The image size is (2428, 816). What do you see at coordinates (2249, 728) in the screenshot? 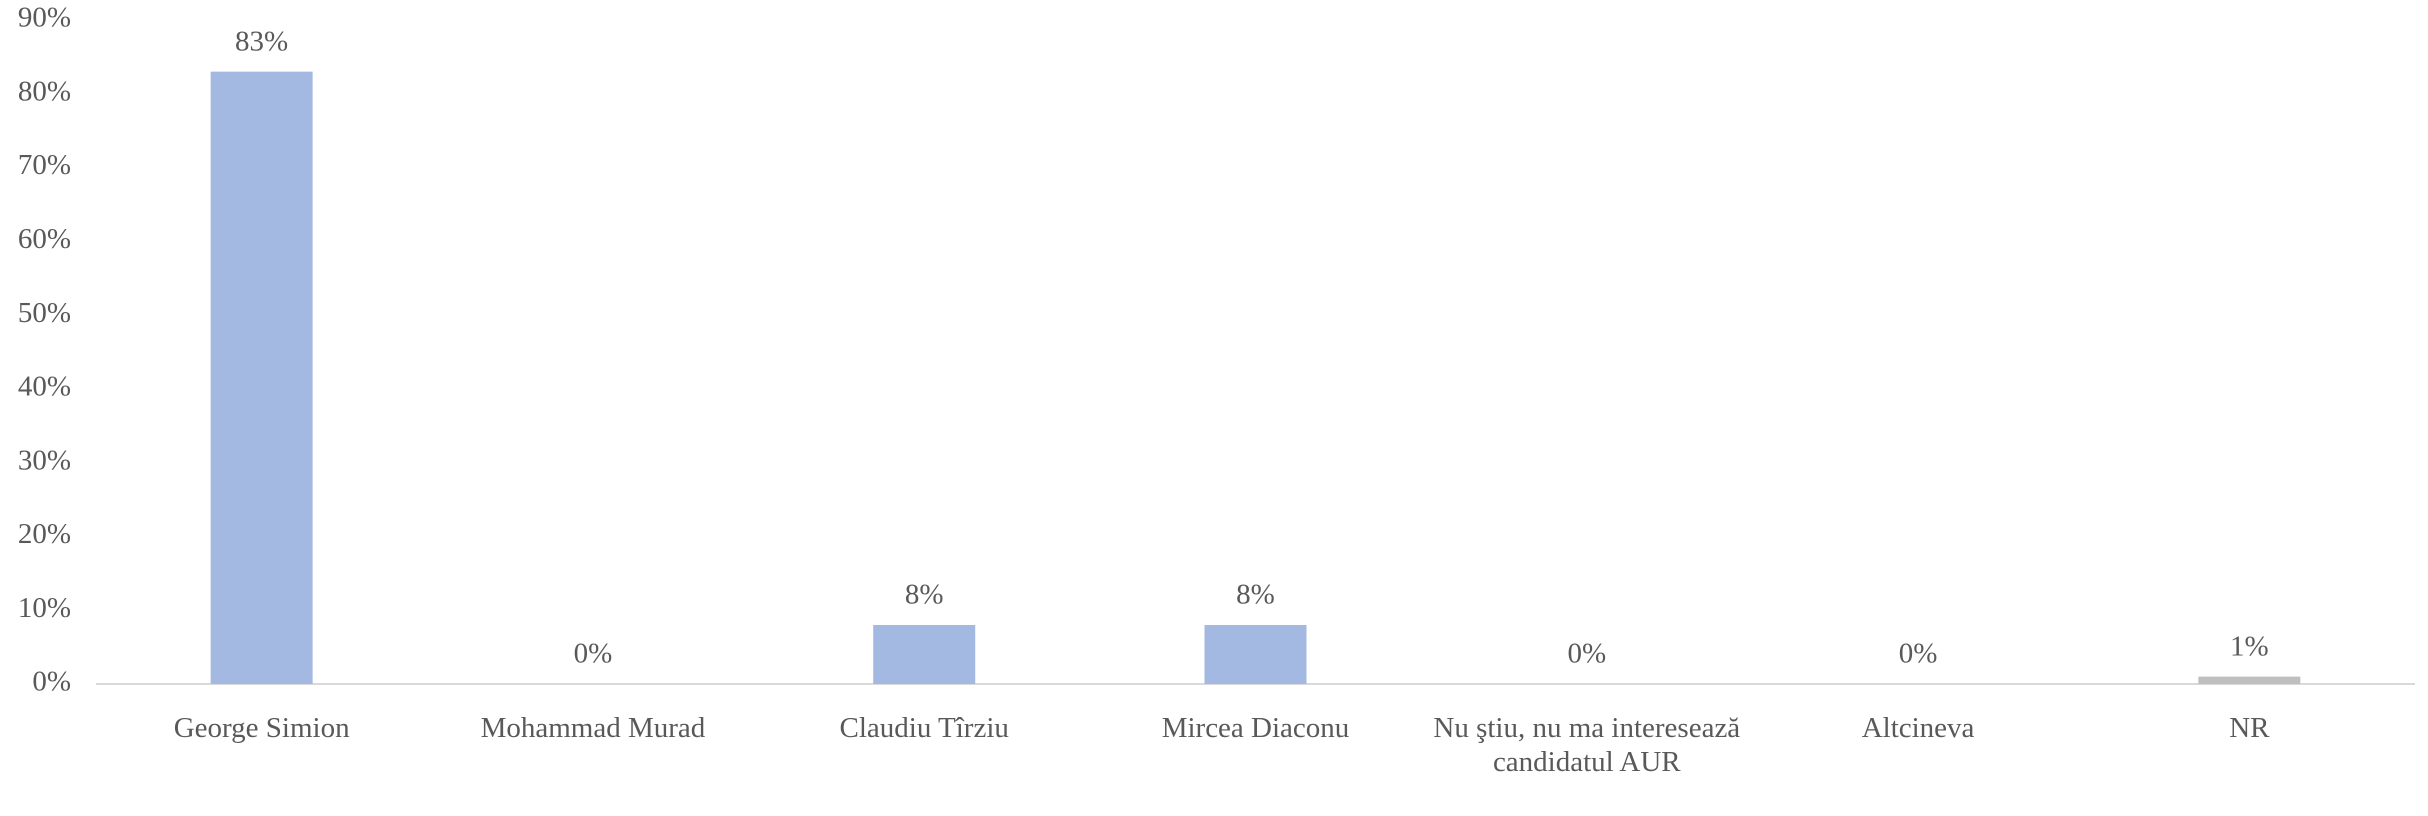
I see `x-tick-label: NR` at bounding box center [2249, 728].